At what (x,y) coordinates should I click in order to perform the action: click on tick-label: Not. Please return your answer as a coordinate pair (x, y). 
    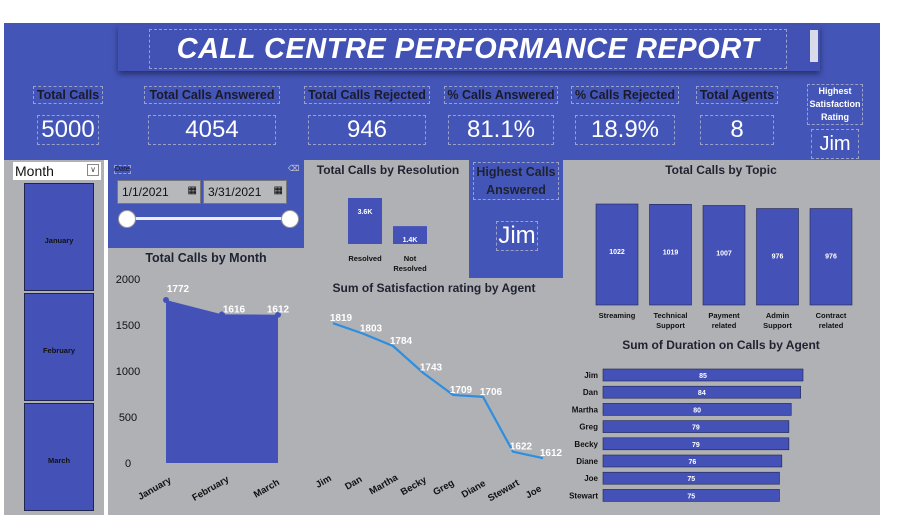
    Looking at the image, I should click on (410, 258).